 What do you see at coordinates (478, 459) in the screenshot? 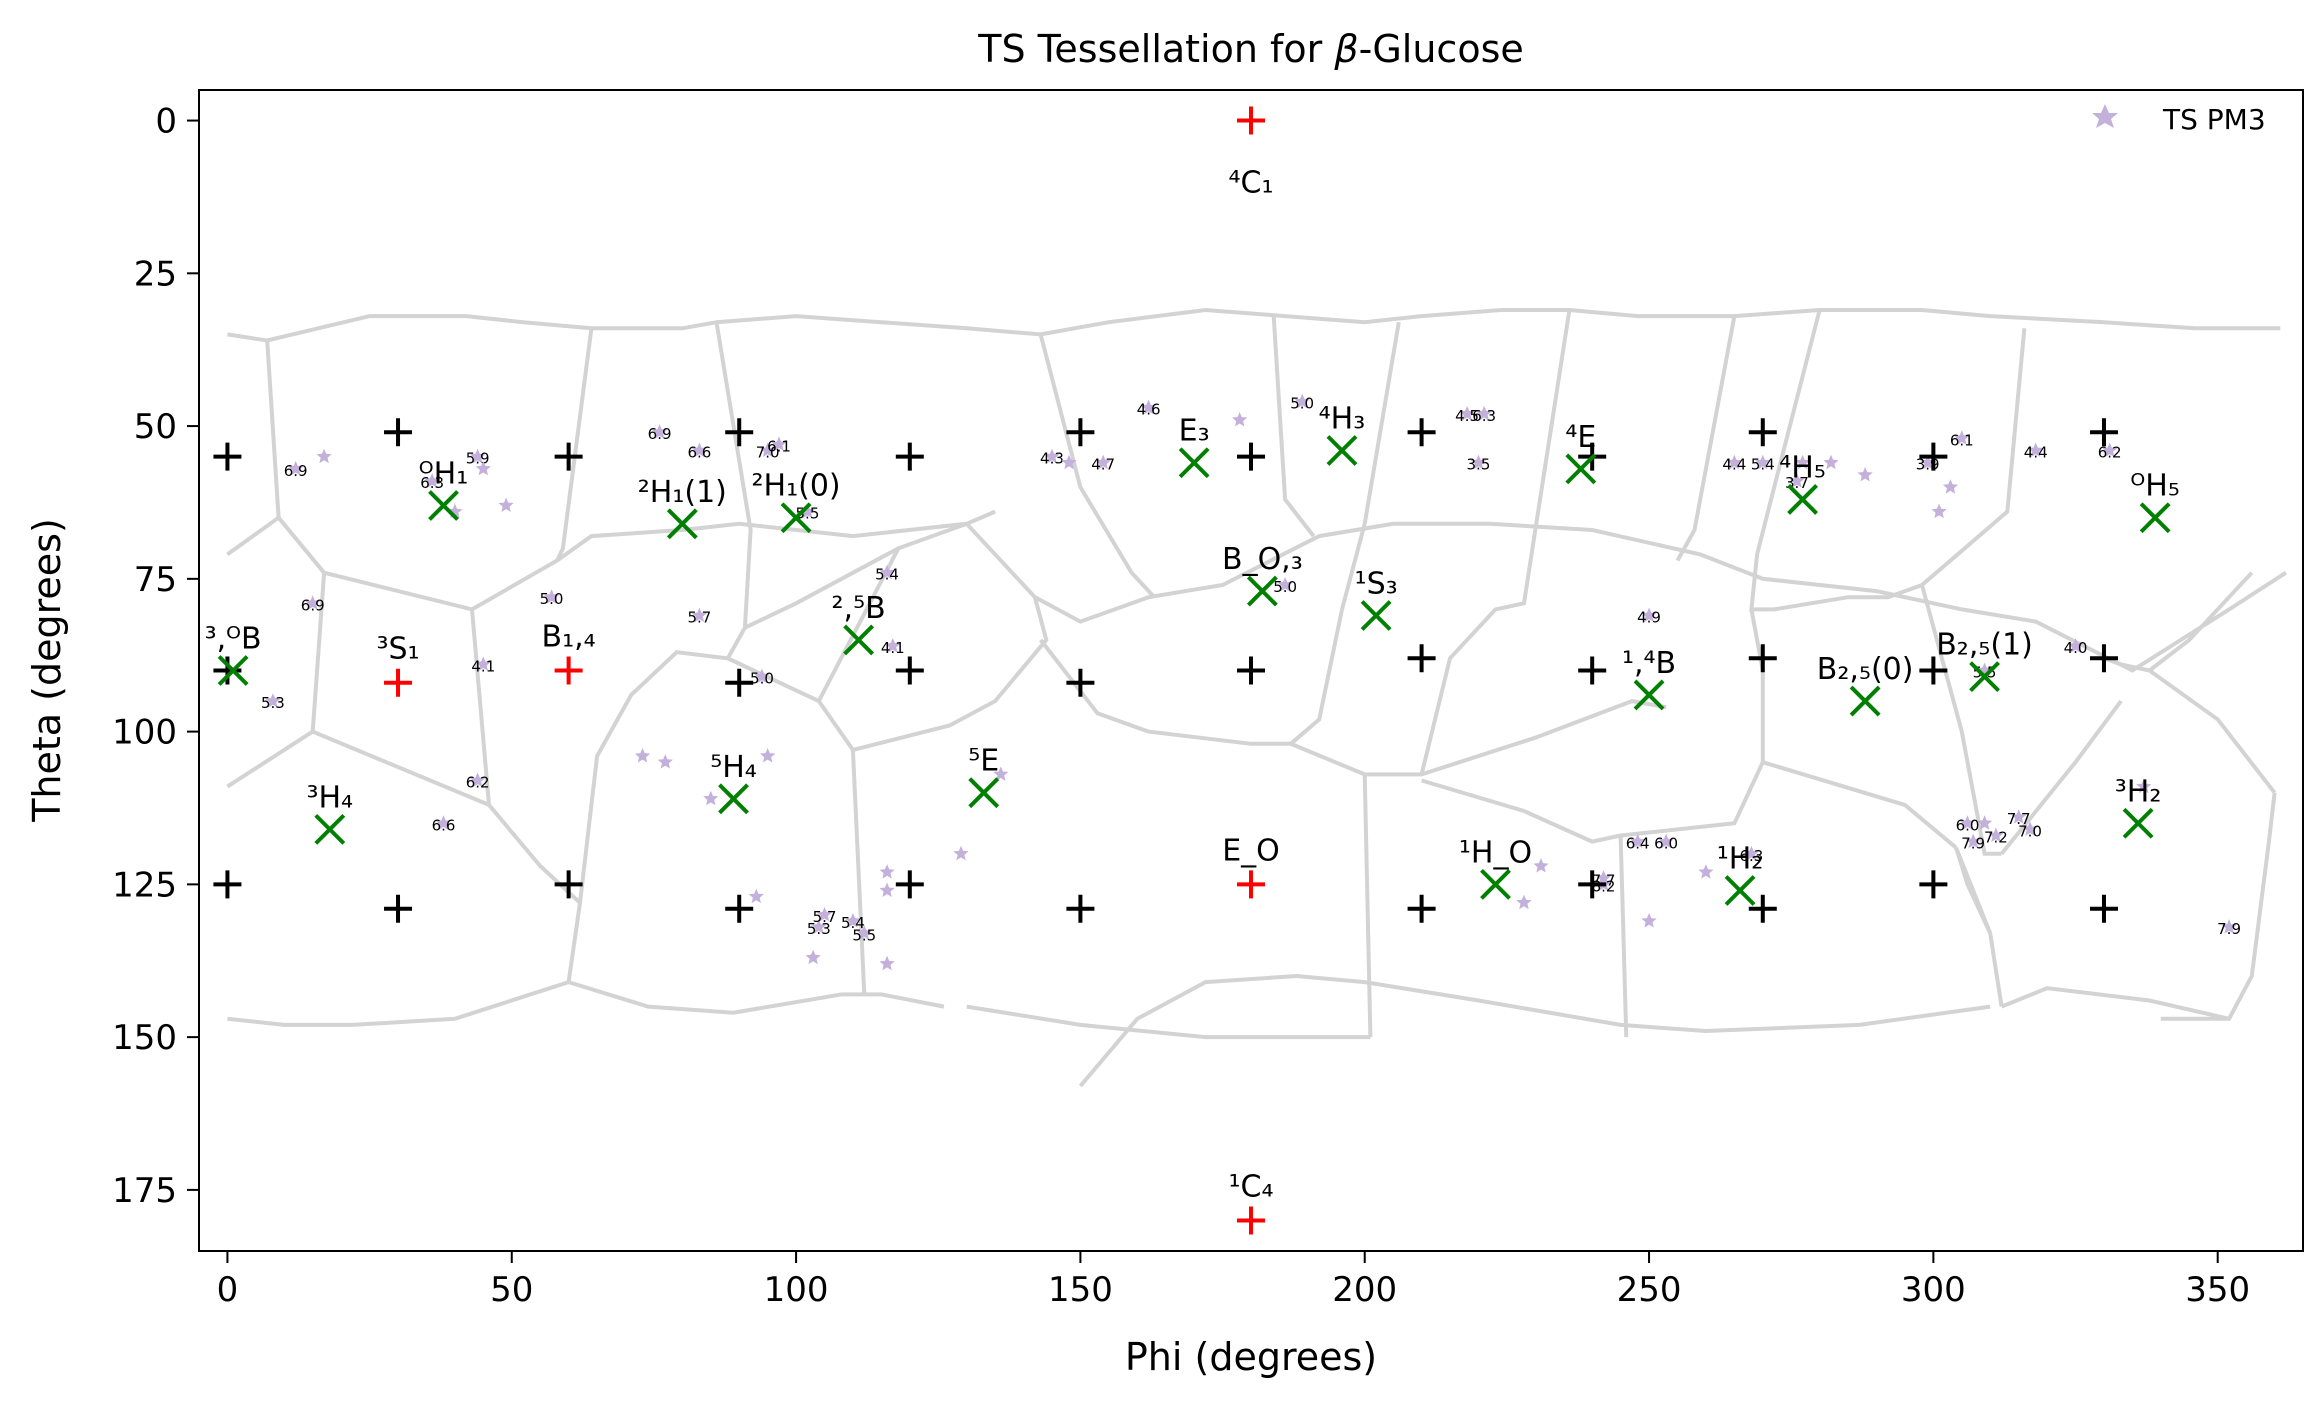
I see `pm3-energy-label: 5.9` at bounding box center [478, 459].